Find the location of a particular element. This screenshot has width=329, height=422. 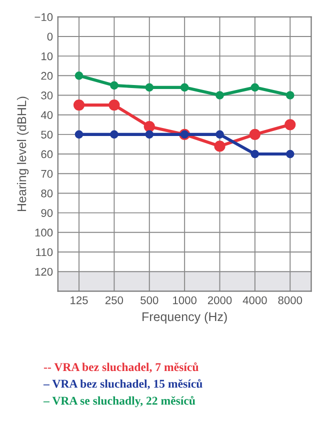

y-tick-label: −10 is located at coordinates (43, 17).